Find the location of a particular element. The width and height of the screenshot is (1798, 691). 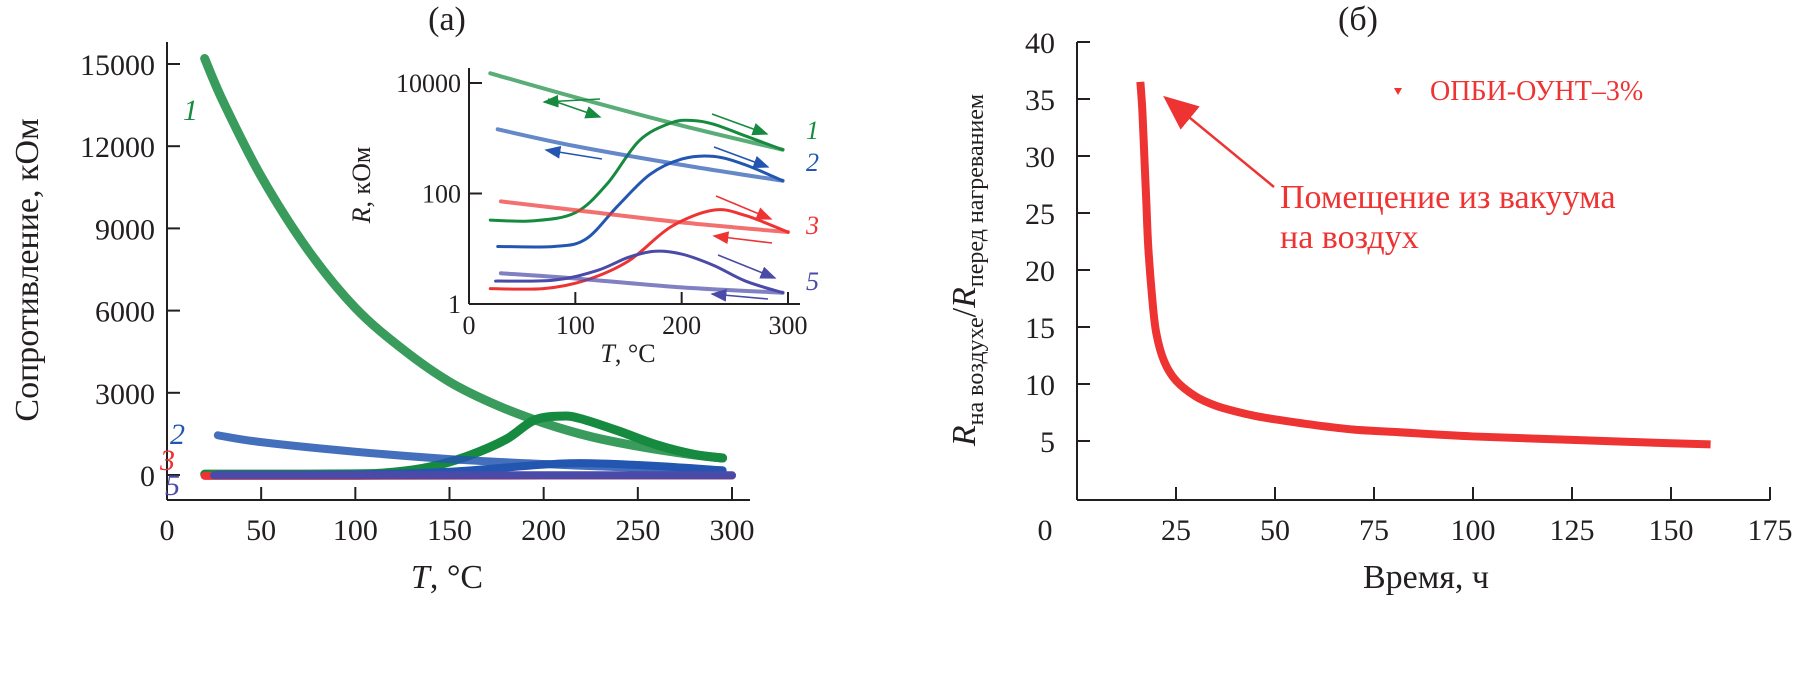

panel-b-legend: ОПБИ-ОУНТ–3% is located at coordinates (1518, 91).